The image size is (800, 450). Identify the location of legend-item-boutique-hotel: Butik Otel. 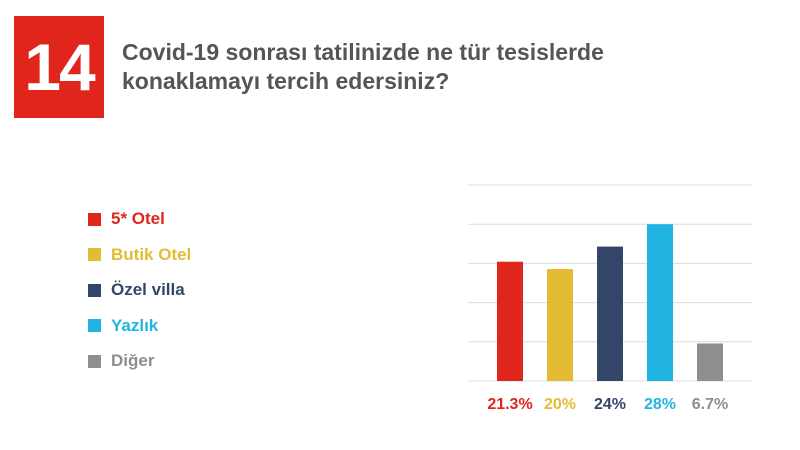
(139, 255).